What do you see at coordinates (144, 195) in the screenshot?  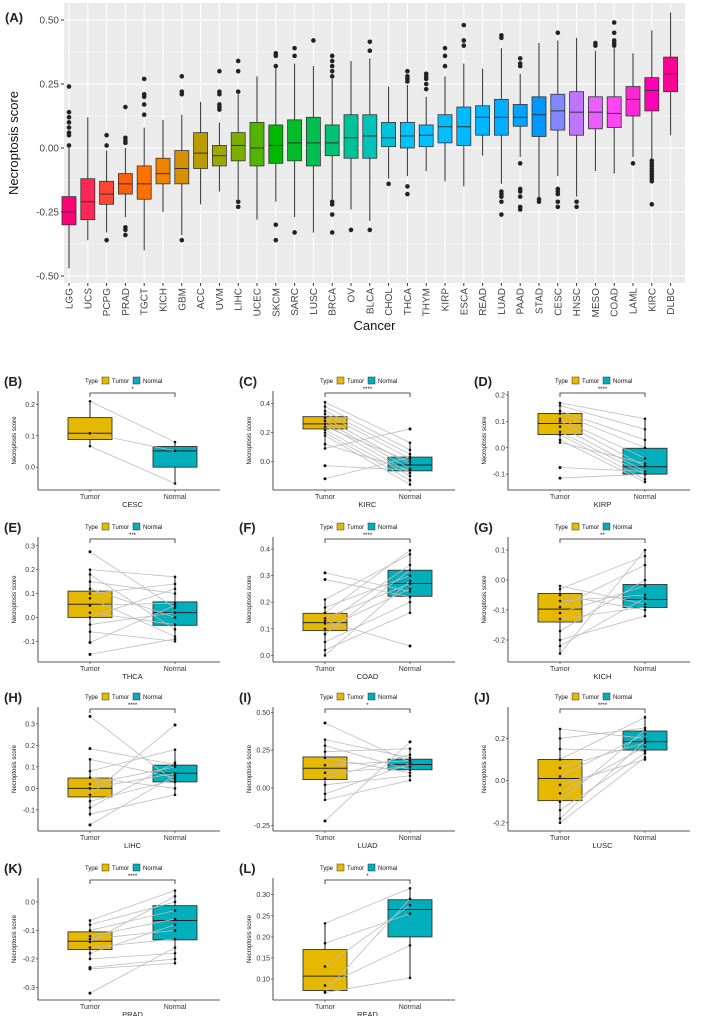 I see `box-TGCT: TGCT` at bounding box center [144, 195].